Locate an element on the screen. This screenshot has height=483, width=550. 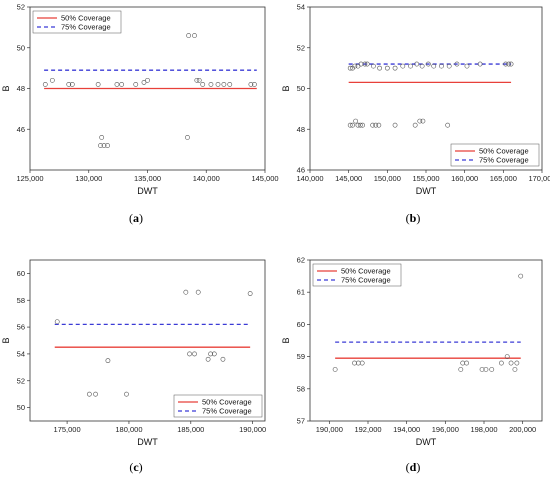
x-tick-label: 194,000 is located at coordinates (406, 429).